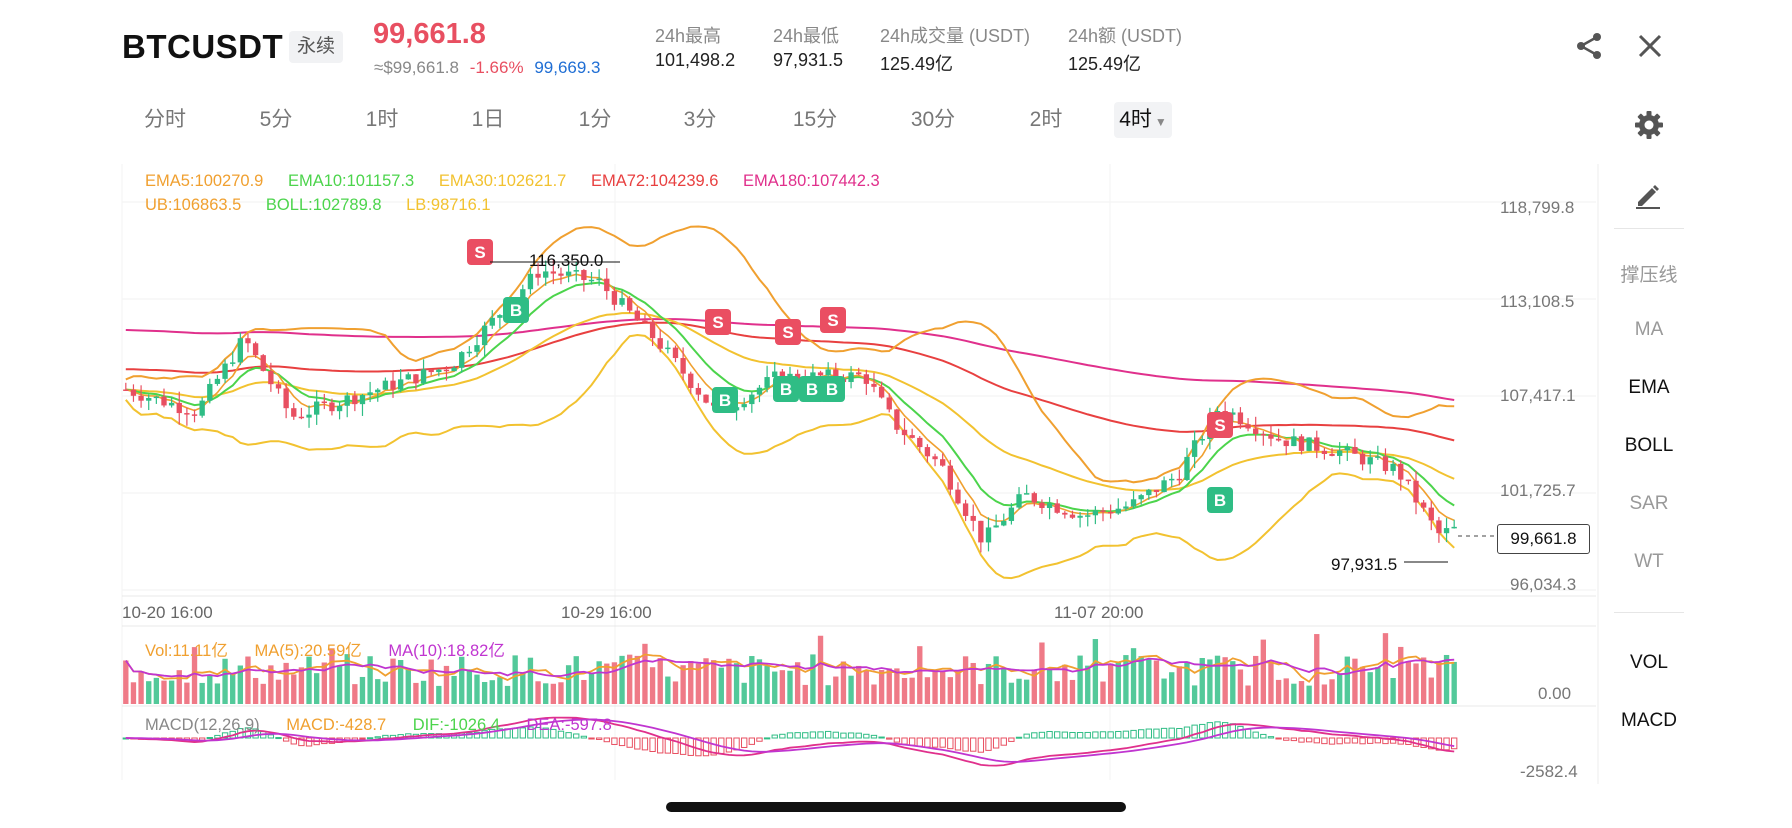 The width and height of the screenshot is (1792, 828). What do you see at coordinates (429, 34) in the screenshot?
I see `last-price: 99,661.8` at bounding box center [429, 34].